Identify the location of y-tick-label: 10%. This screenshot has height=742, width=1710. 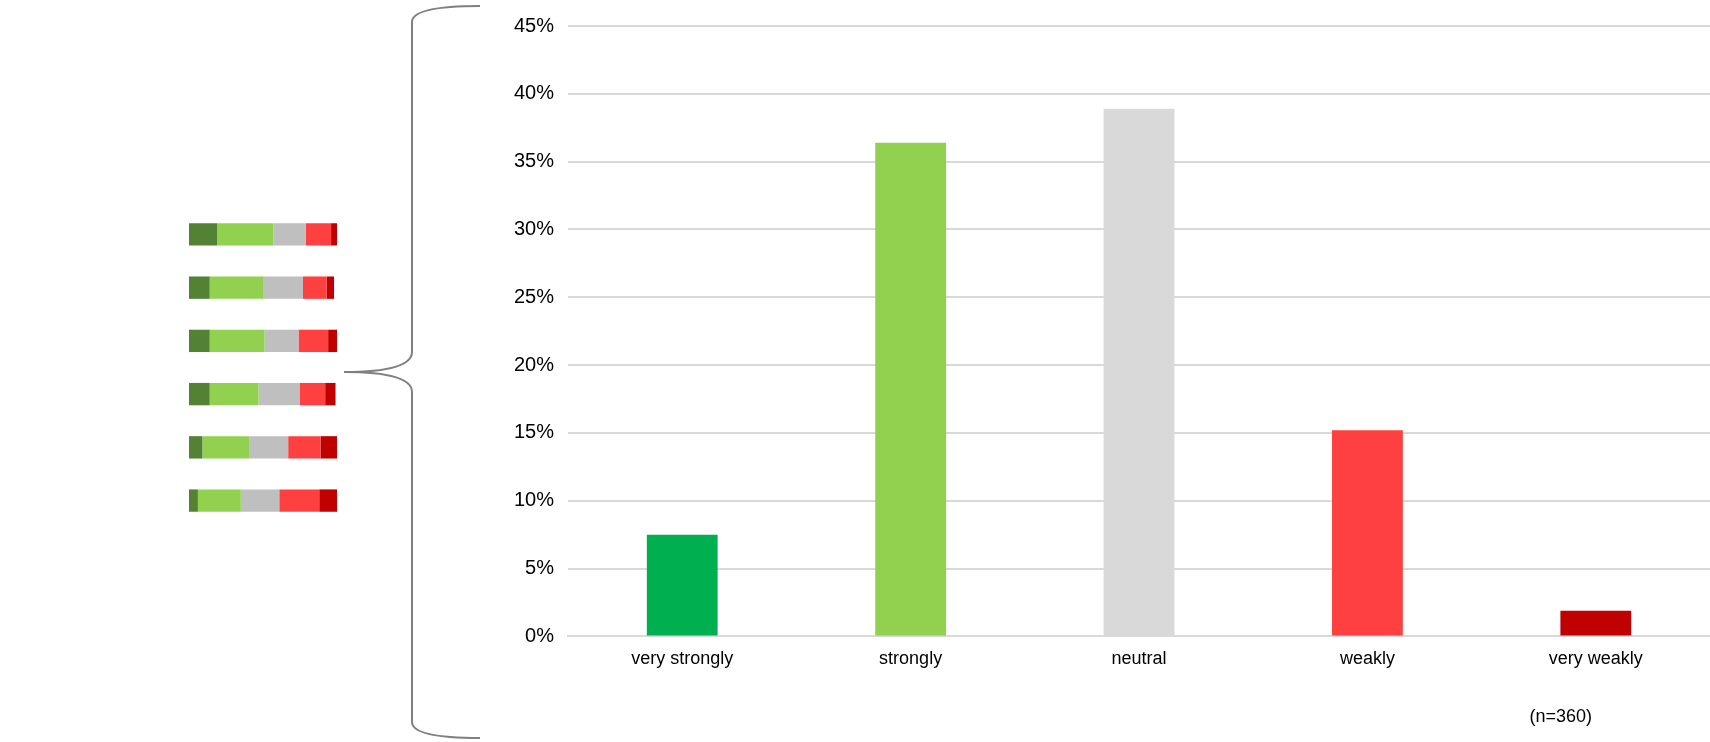
(534, 499).